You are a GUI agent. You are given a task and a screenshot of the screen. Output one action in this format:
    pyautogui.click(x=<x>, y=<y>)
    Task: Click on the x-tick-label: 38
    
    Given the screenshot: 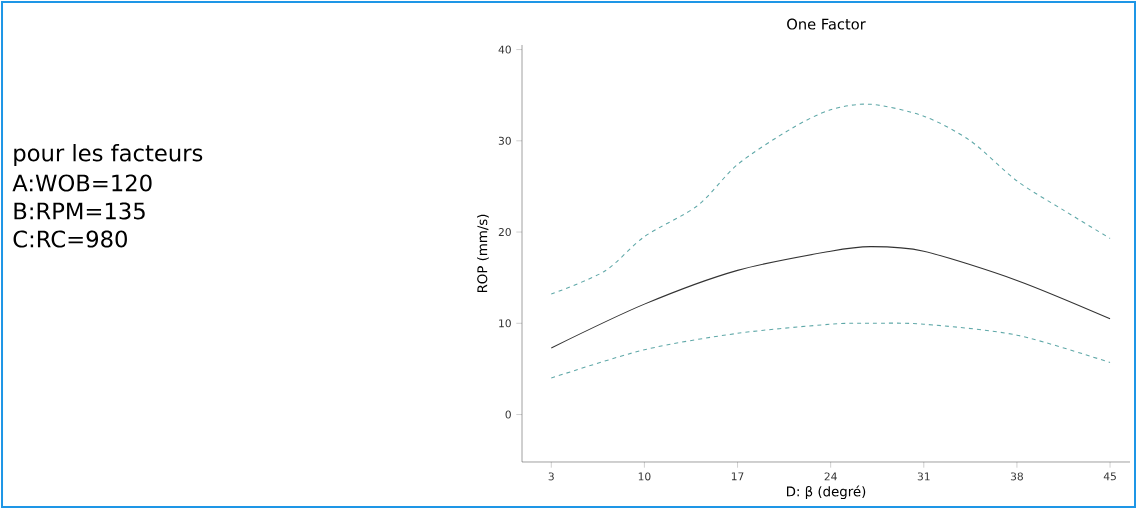 What is the action you would take?
    pyautogui.click(x=1016, y=476)
    